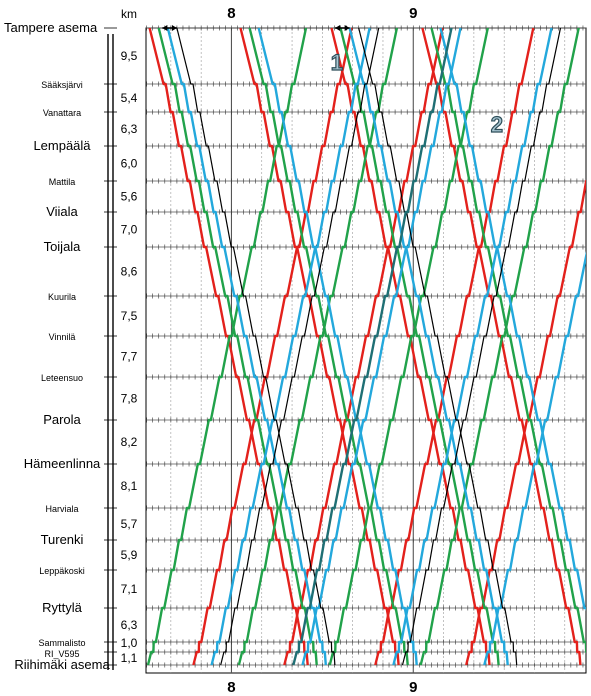 Image resolution: width=591 pixels, height=696 pixels. Describe the element at coordinates (62, 378) in the screenshot. I see `station-label: Leteensuo` at that location.